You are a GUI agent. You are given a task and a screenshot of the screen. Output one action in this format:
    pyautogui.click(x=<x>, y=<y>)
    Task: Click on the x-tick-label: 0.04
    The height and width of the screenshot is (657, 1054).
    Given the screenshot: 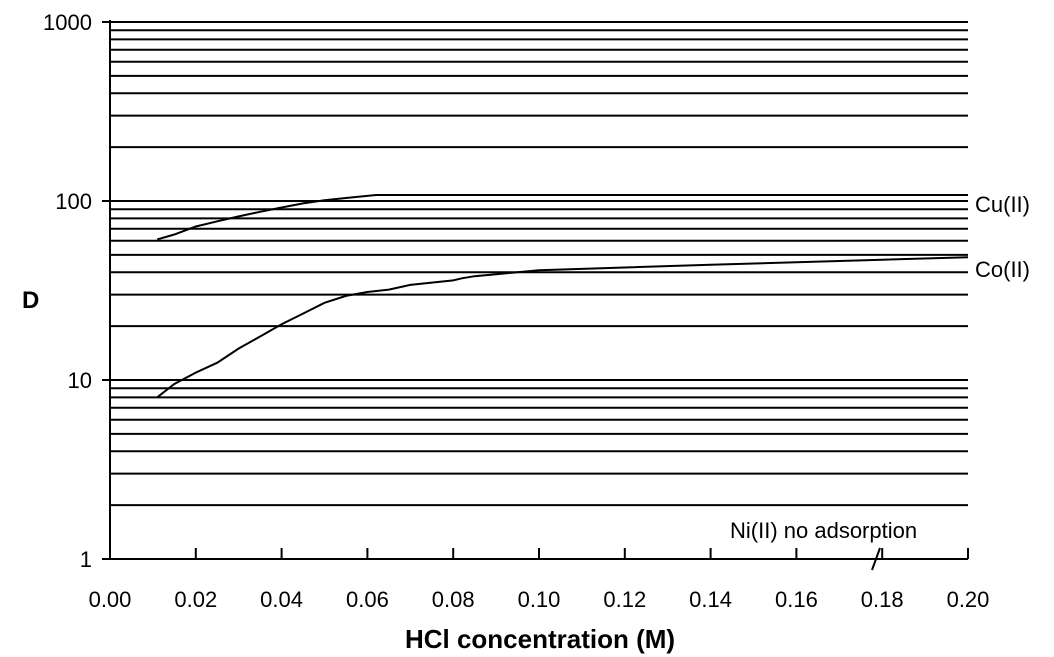 What is the action you would take?
    pyautogui.click(x=281, y=599)
    